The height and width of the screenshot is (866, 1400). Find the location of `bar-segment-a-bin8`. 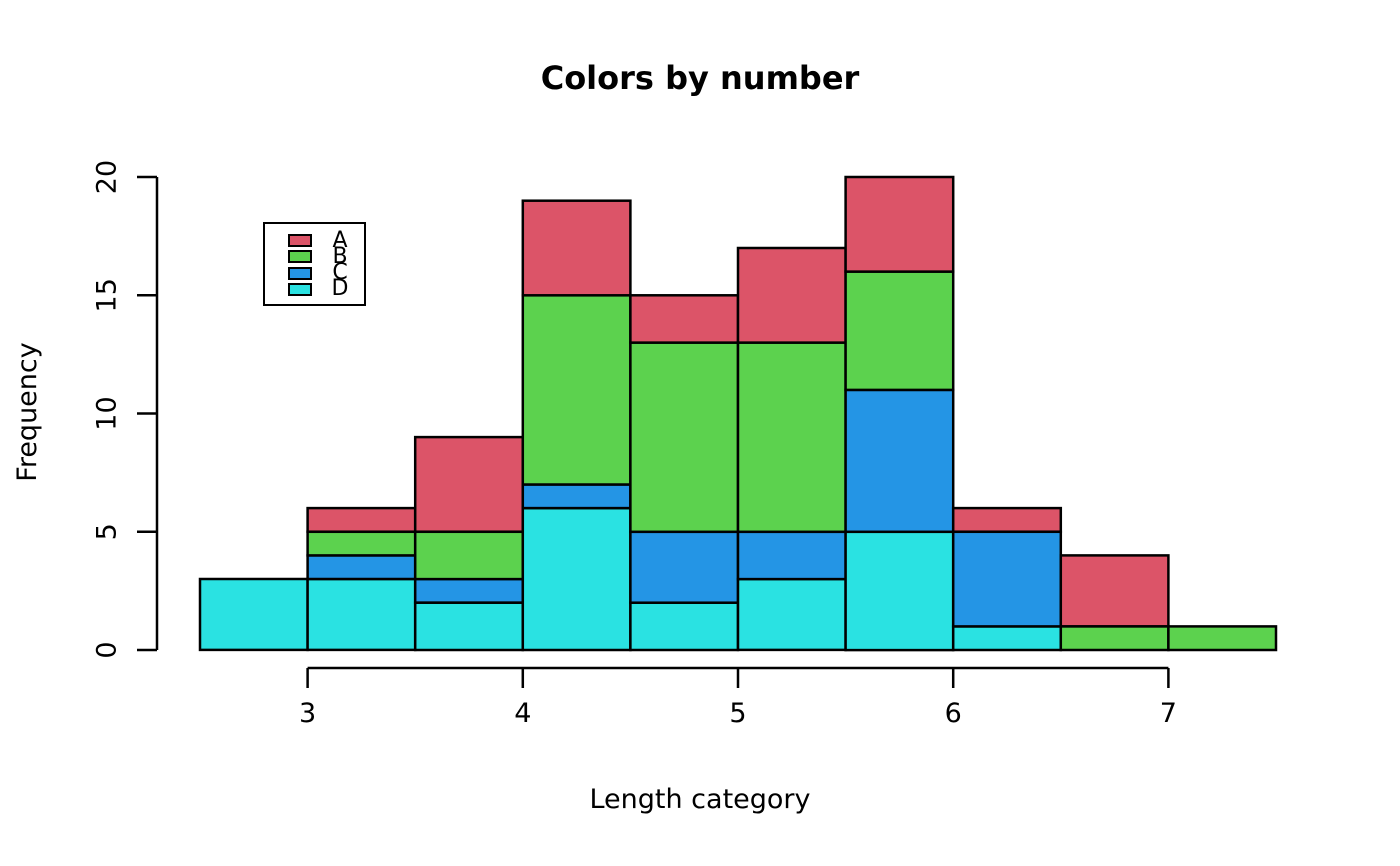

bar-segment-a-bin8 is located at coordinates (1114, 591).